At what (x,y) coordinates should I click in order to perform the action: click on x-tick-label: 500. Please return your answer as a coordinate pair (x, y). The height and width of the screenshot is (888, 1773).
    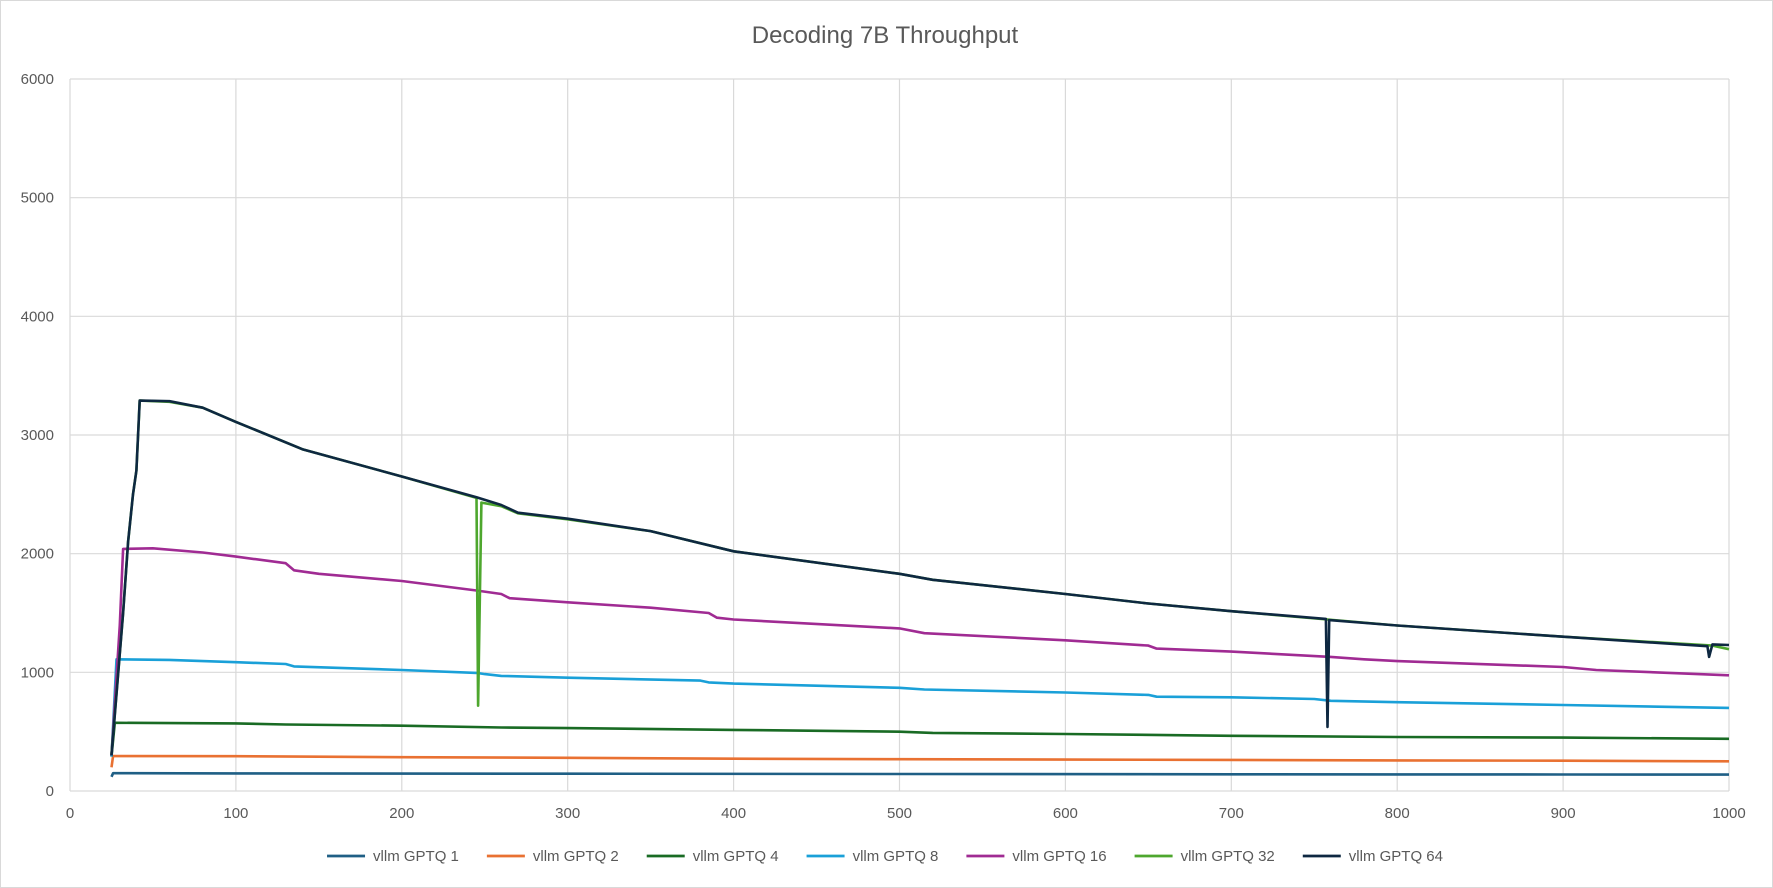
    Looking at the image, I should click on (899, 813).